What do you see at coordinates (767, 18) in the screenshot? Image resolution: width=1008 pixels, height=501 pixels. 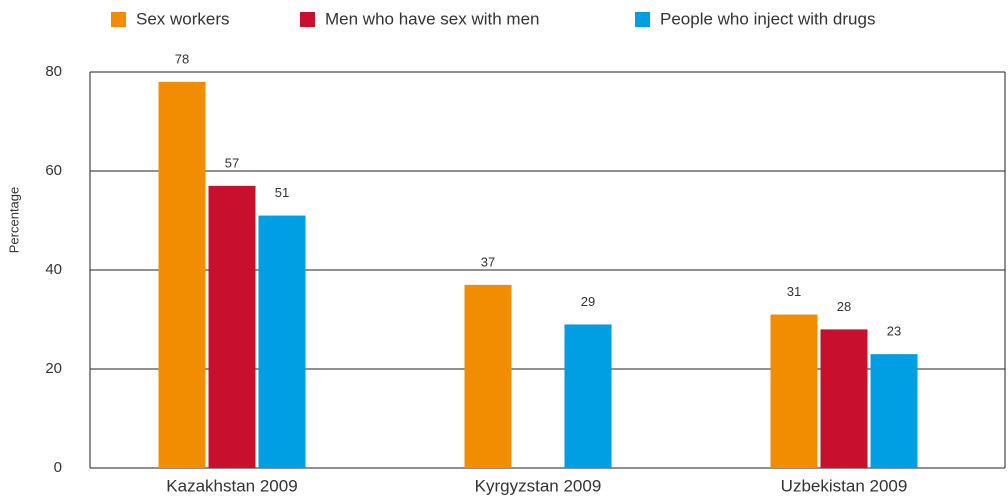 I see `legend-label: People who inject with drugs` at bounding box center [767, 18].